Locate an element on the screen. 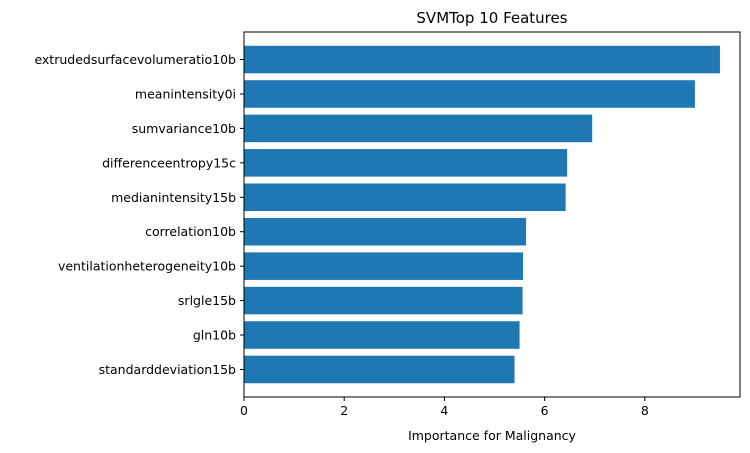 Image resolution: width=750 pixels, height=453 pixels. x-tick-label: 6 is located at coordinates (545, 410).